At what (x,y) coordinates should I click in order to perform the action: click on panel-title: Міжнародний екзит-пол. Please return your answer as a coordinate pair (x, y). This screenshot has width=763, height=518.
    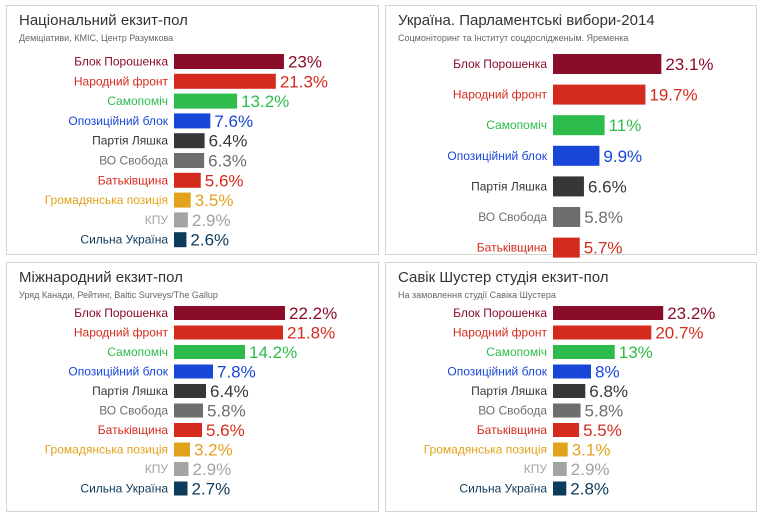
    Looking at the image, I should click on (101, 277).